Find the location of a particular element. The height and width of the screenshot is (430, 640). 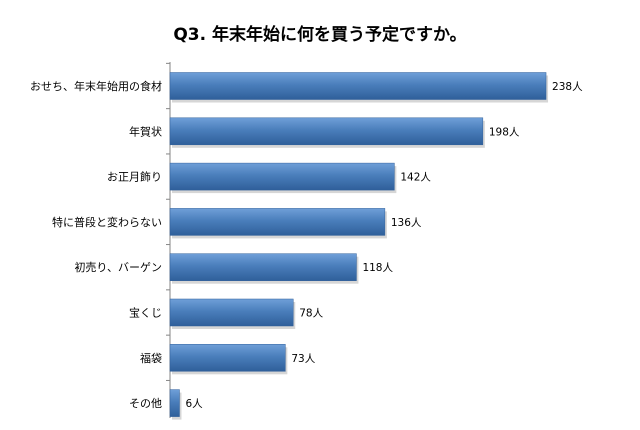

category-label: お正月飾り is located at coordinates (134, 177).